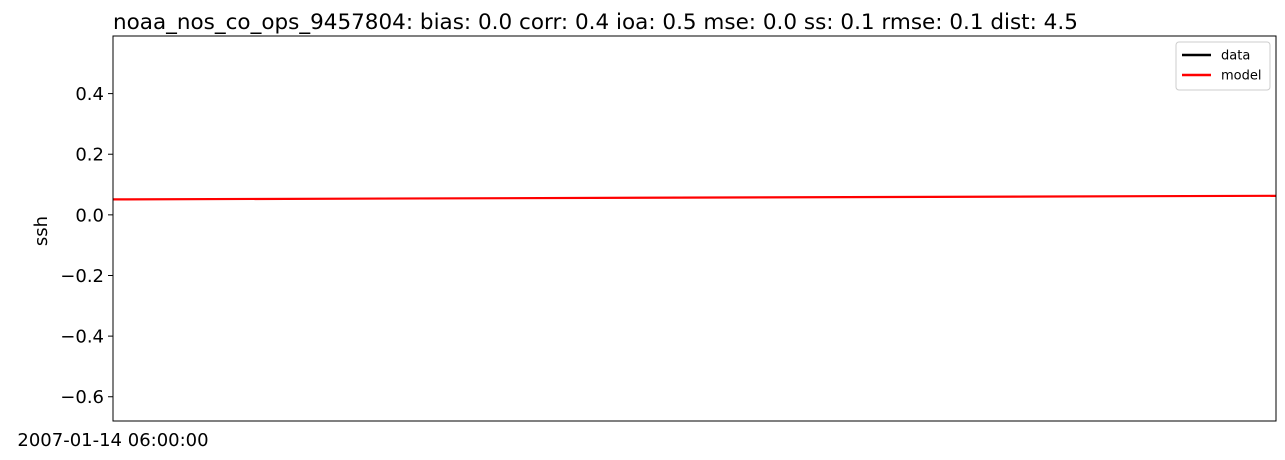  Describe the element at coordinates (1235, 56) in the screenshot. I see `legend-label-data: data` at that location.